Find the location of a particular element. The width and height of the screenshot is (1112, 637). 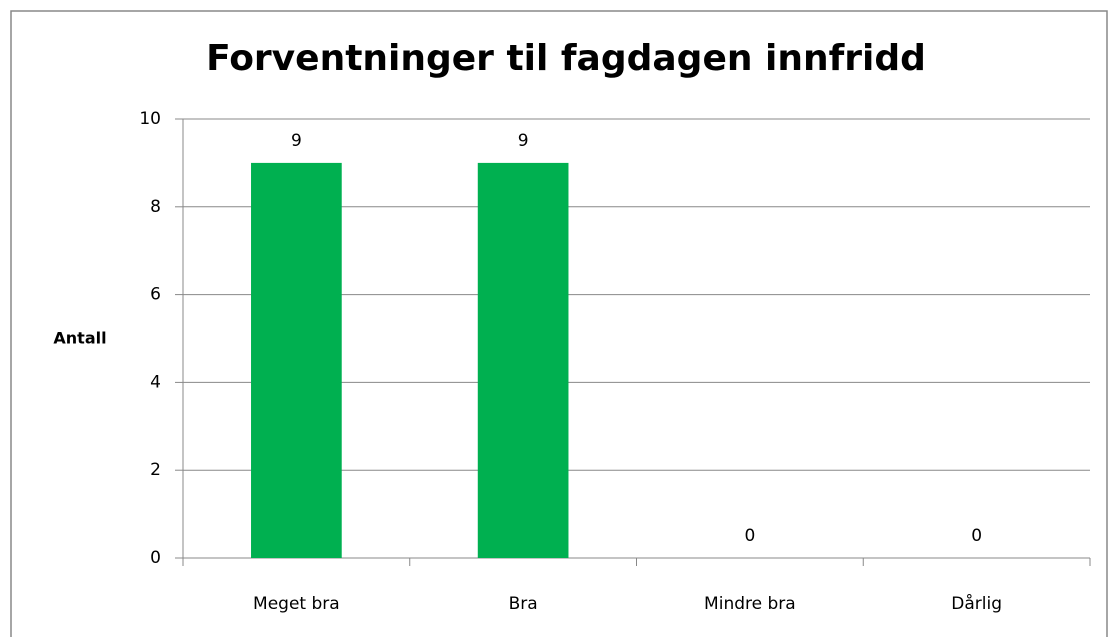

y-axis-label: Antall is located at coordinates (79, 338).